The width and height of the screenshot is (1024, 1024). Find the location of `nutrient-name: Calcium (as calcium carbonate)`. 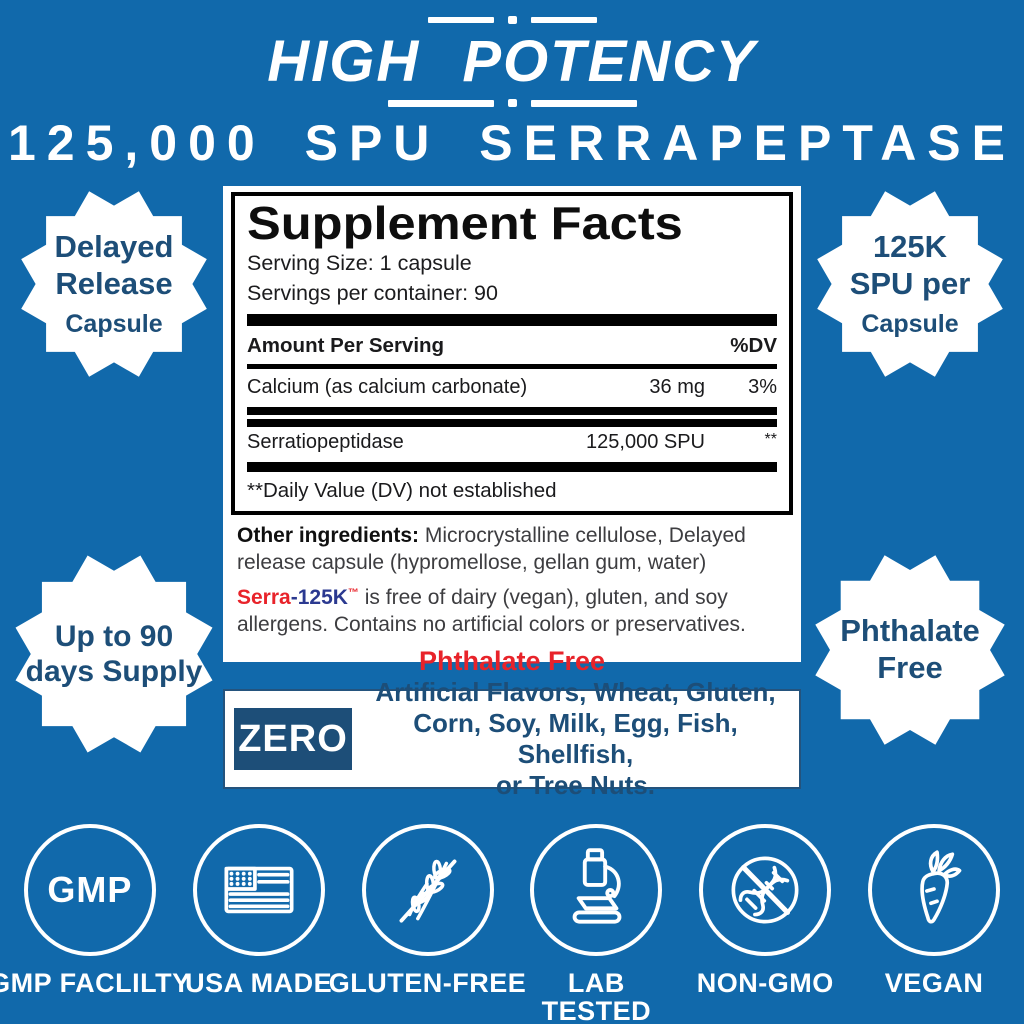

nutrient-name: Calcium (as calcium carbonate) is located at coordinates (387, 387).